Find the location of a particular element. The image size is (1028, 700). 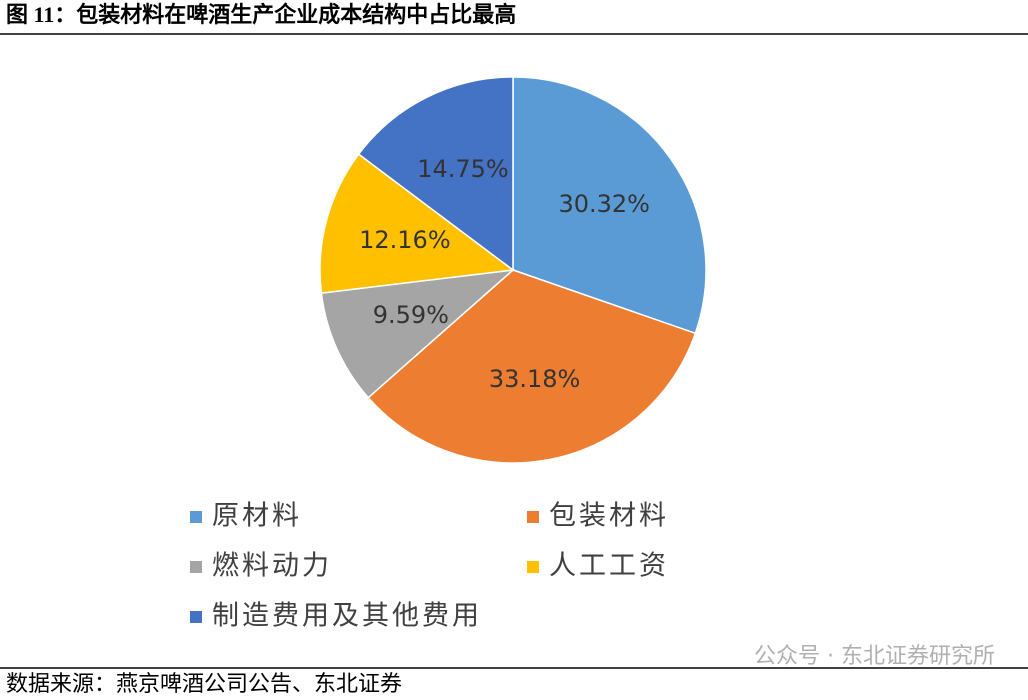

legend-label: 人工工资 is located at coordinates (609, 566).